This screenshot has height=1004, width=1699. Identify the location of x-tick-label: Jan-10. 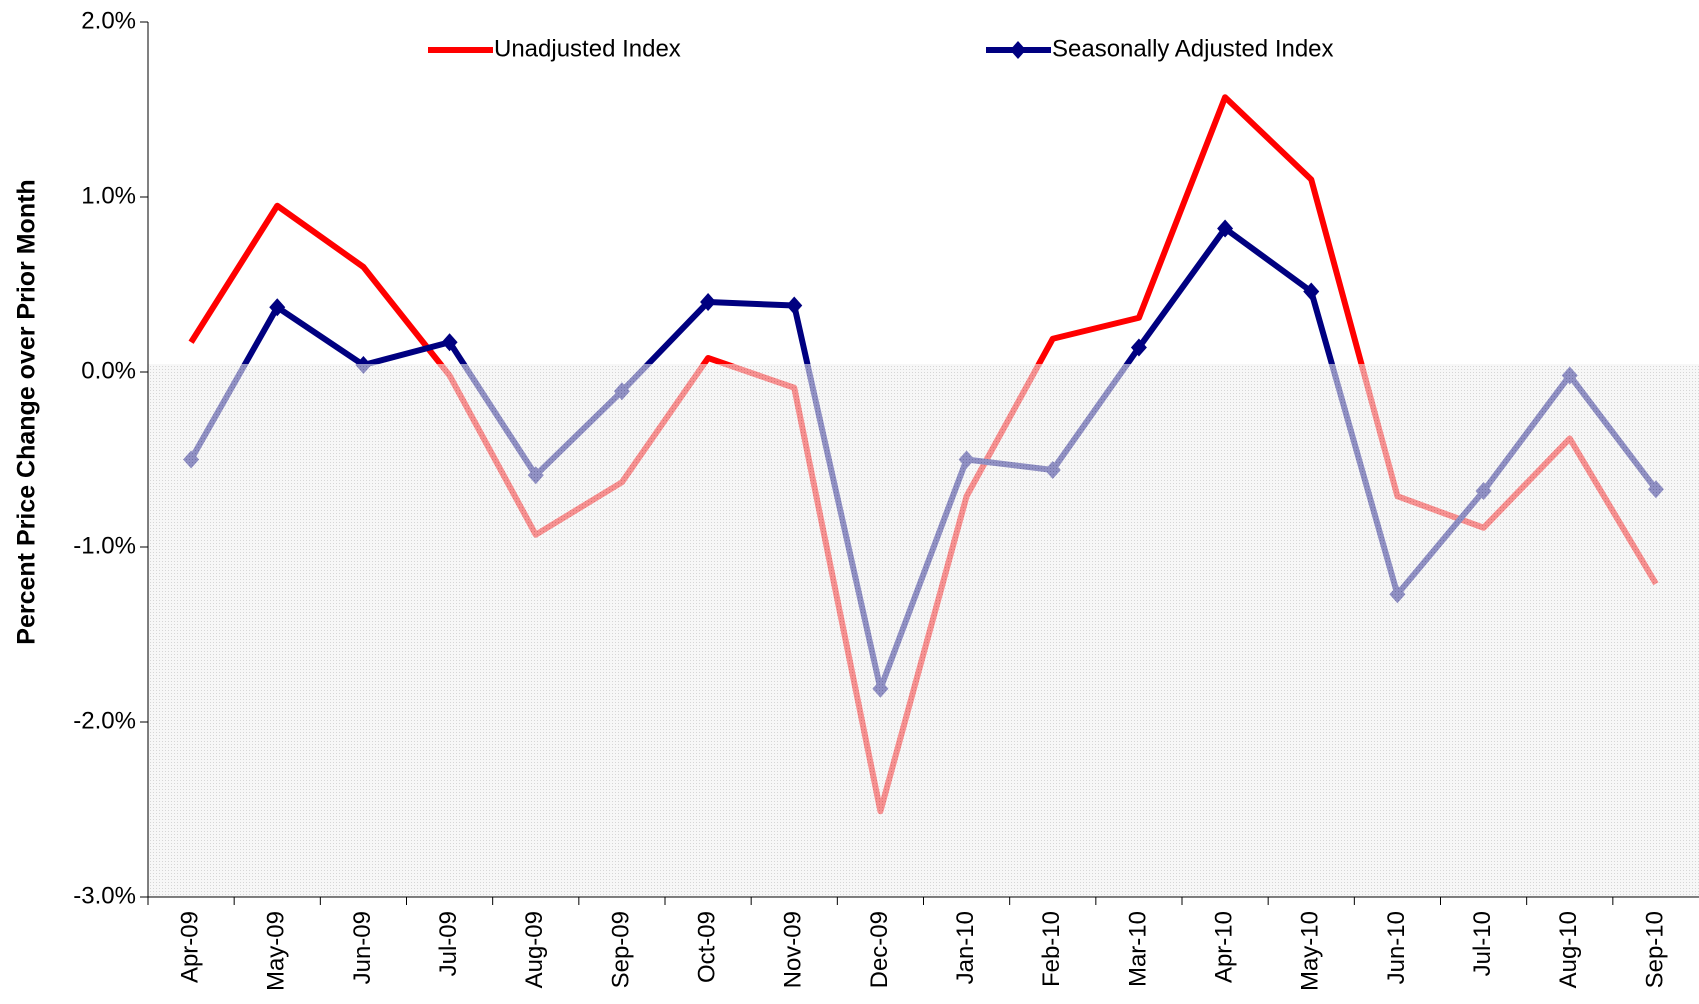
(965, 947).